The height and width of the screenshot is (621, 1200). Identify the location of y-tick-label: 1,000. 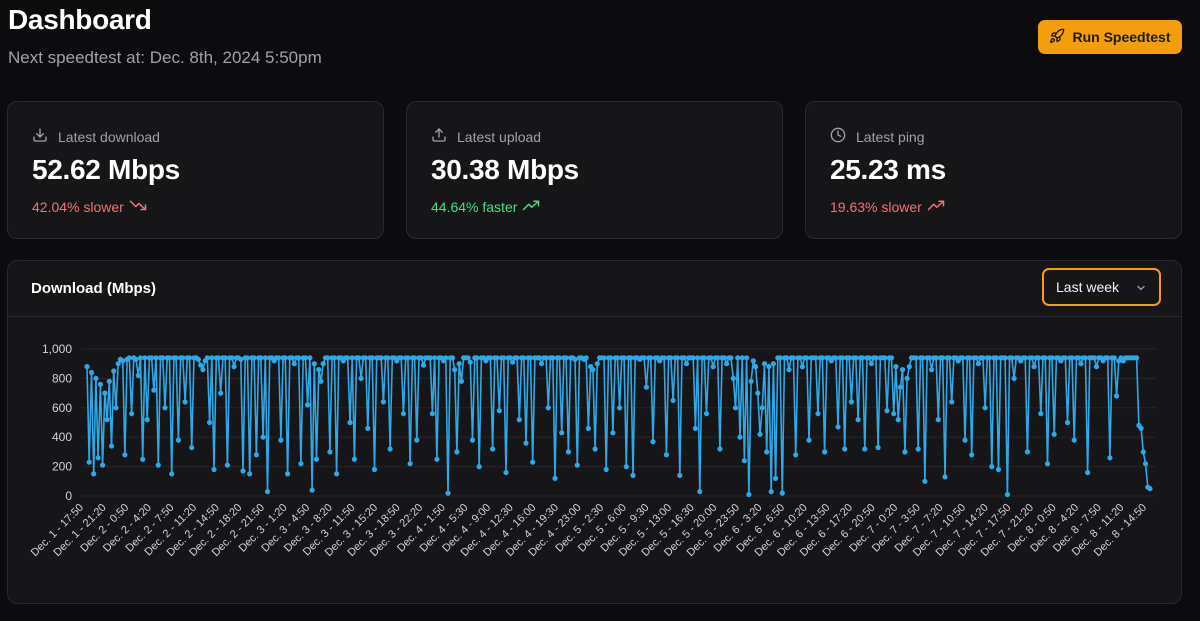
(57, 349).